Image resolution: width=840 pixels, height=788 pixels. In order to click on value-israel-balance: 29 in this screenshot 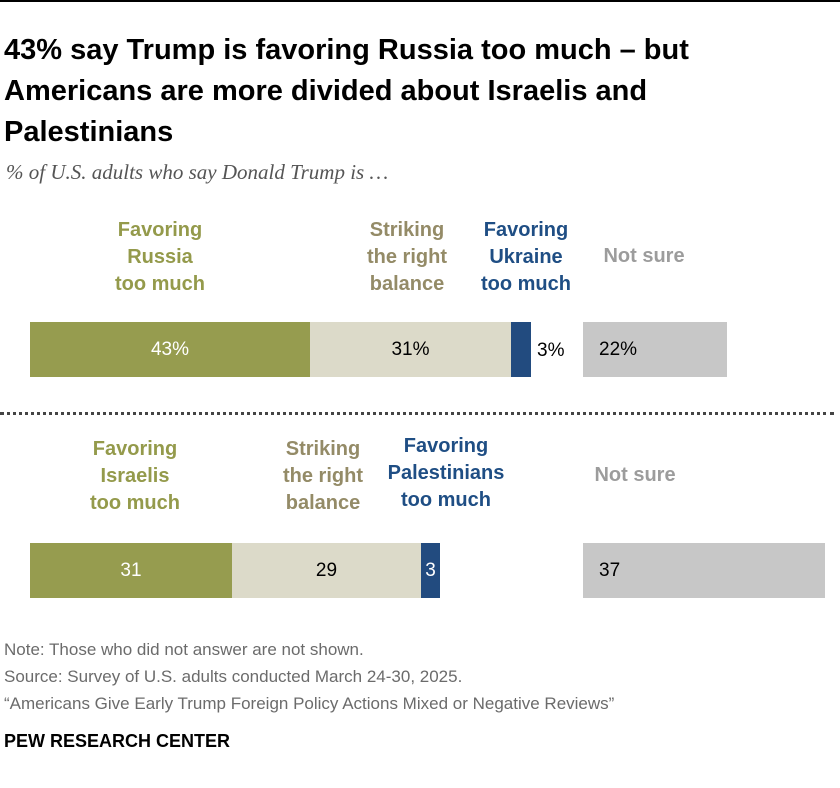, I will do `click(326, 570)`.